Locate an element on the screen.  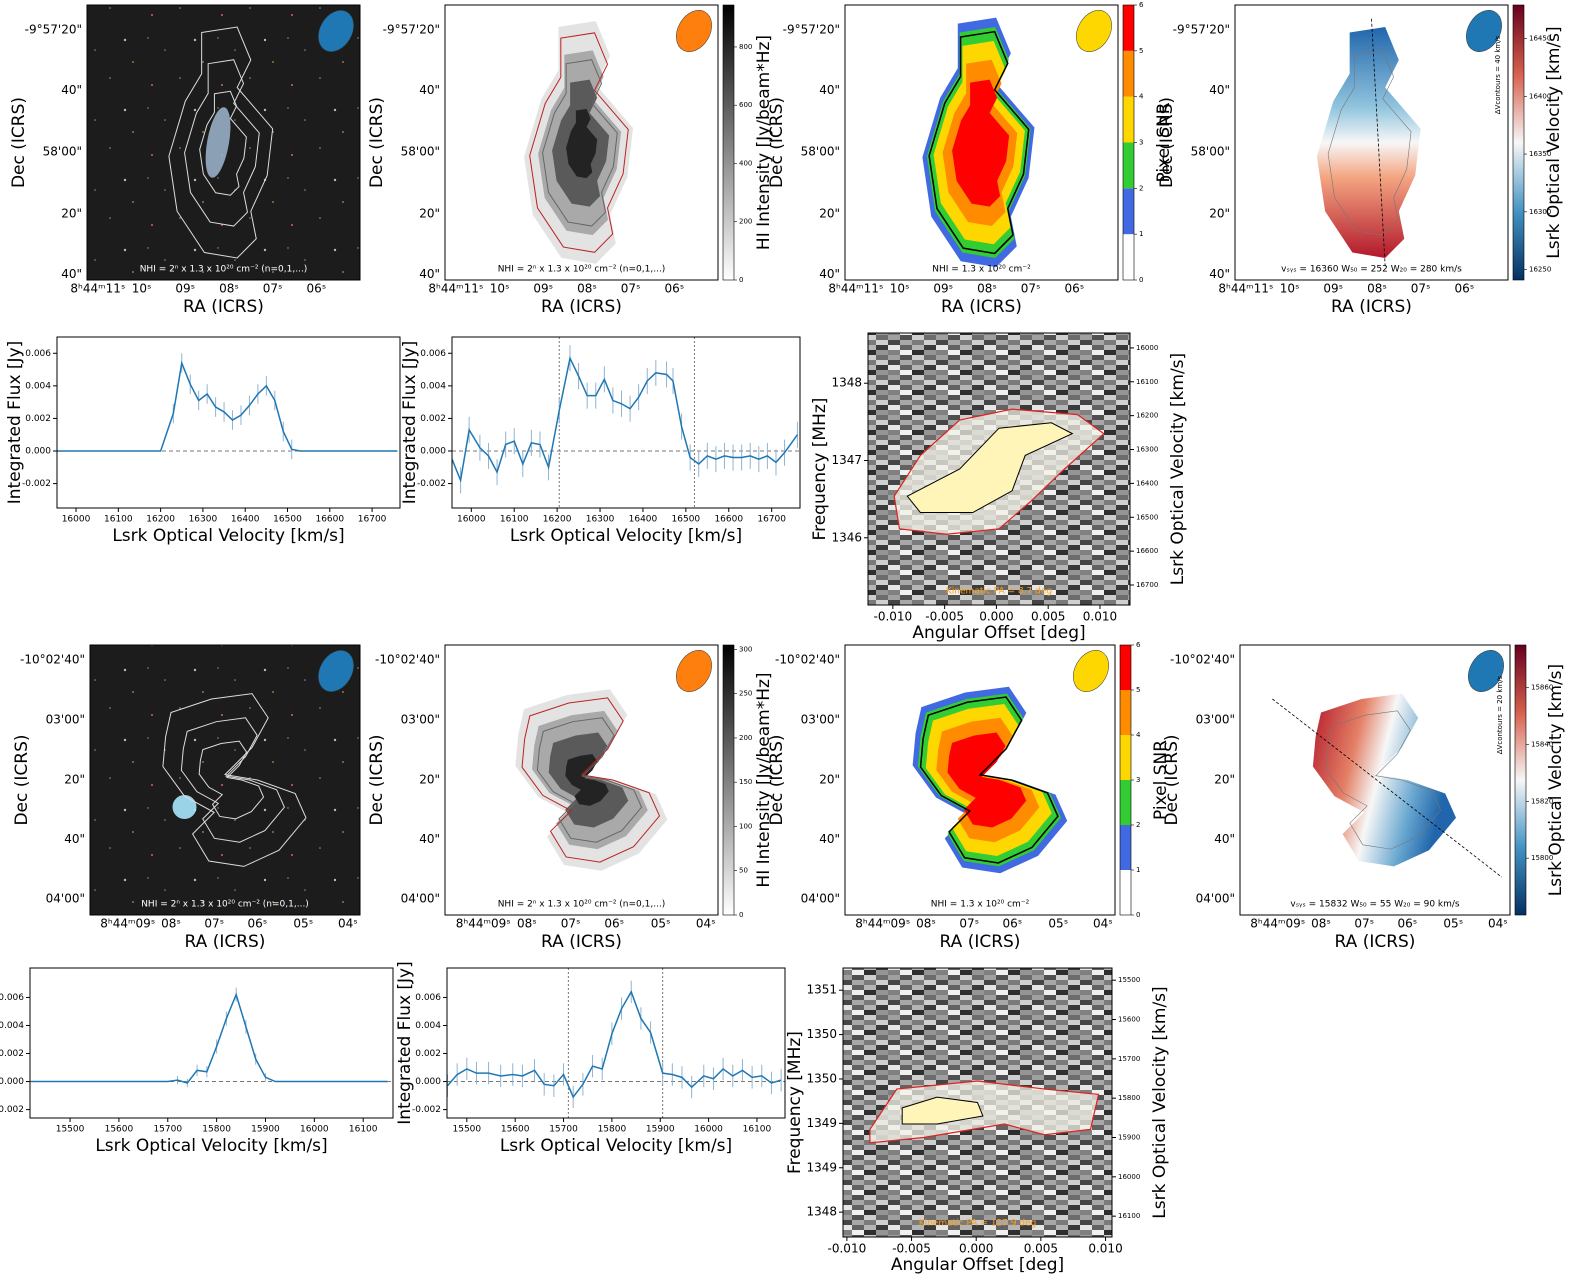
velocity-field is located at coordinates (1368, 142).